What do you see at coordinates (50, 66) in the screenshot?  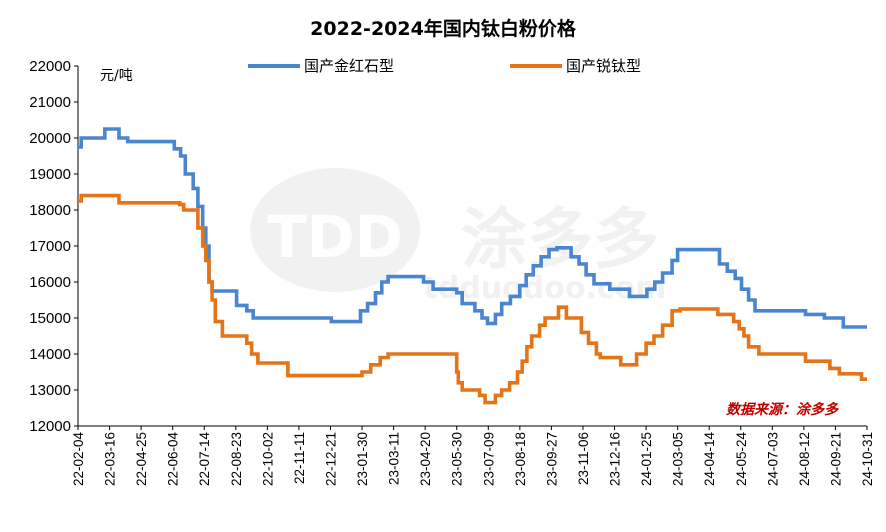 I see `y-tick-label: 22000` at bounding box center [50, 66].